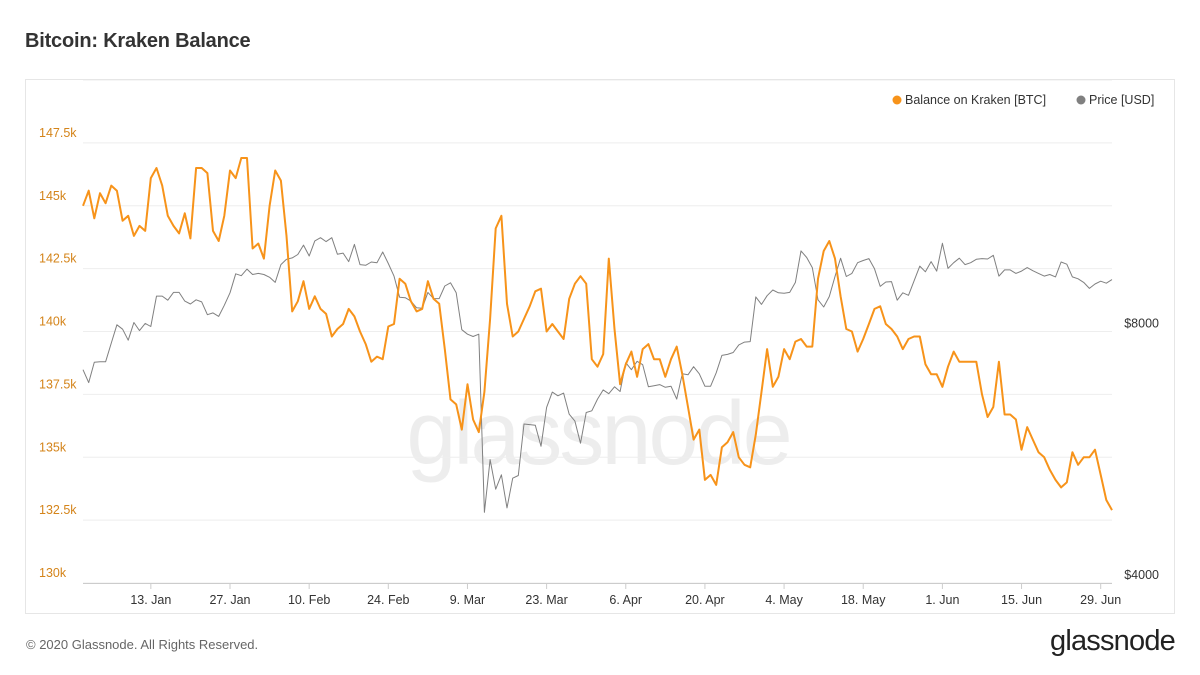  What do you see at coordinates (58, 133) in the screenshot?
I see `y-left-tick-label: 147.5k` at bounding box center [58, 133].